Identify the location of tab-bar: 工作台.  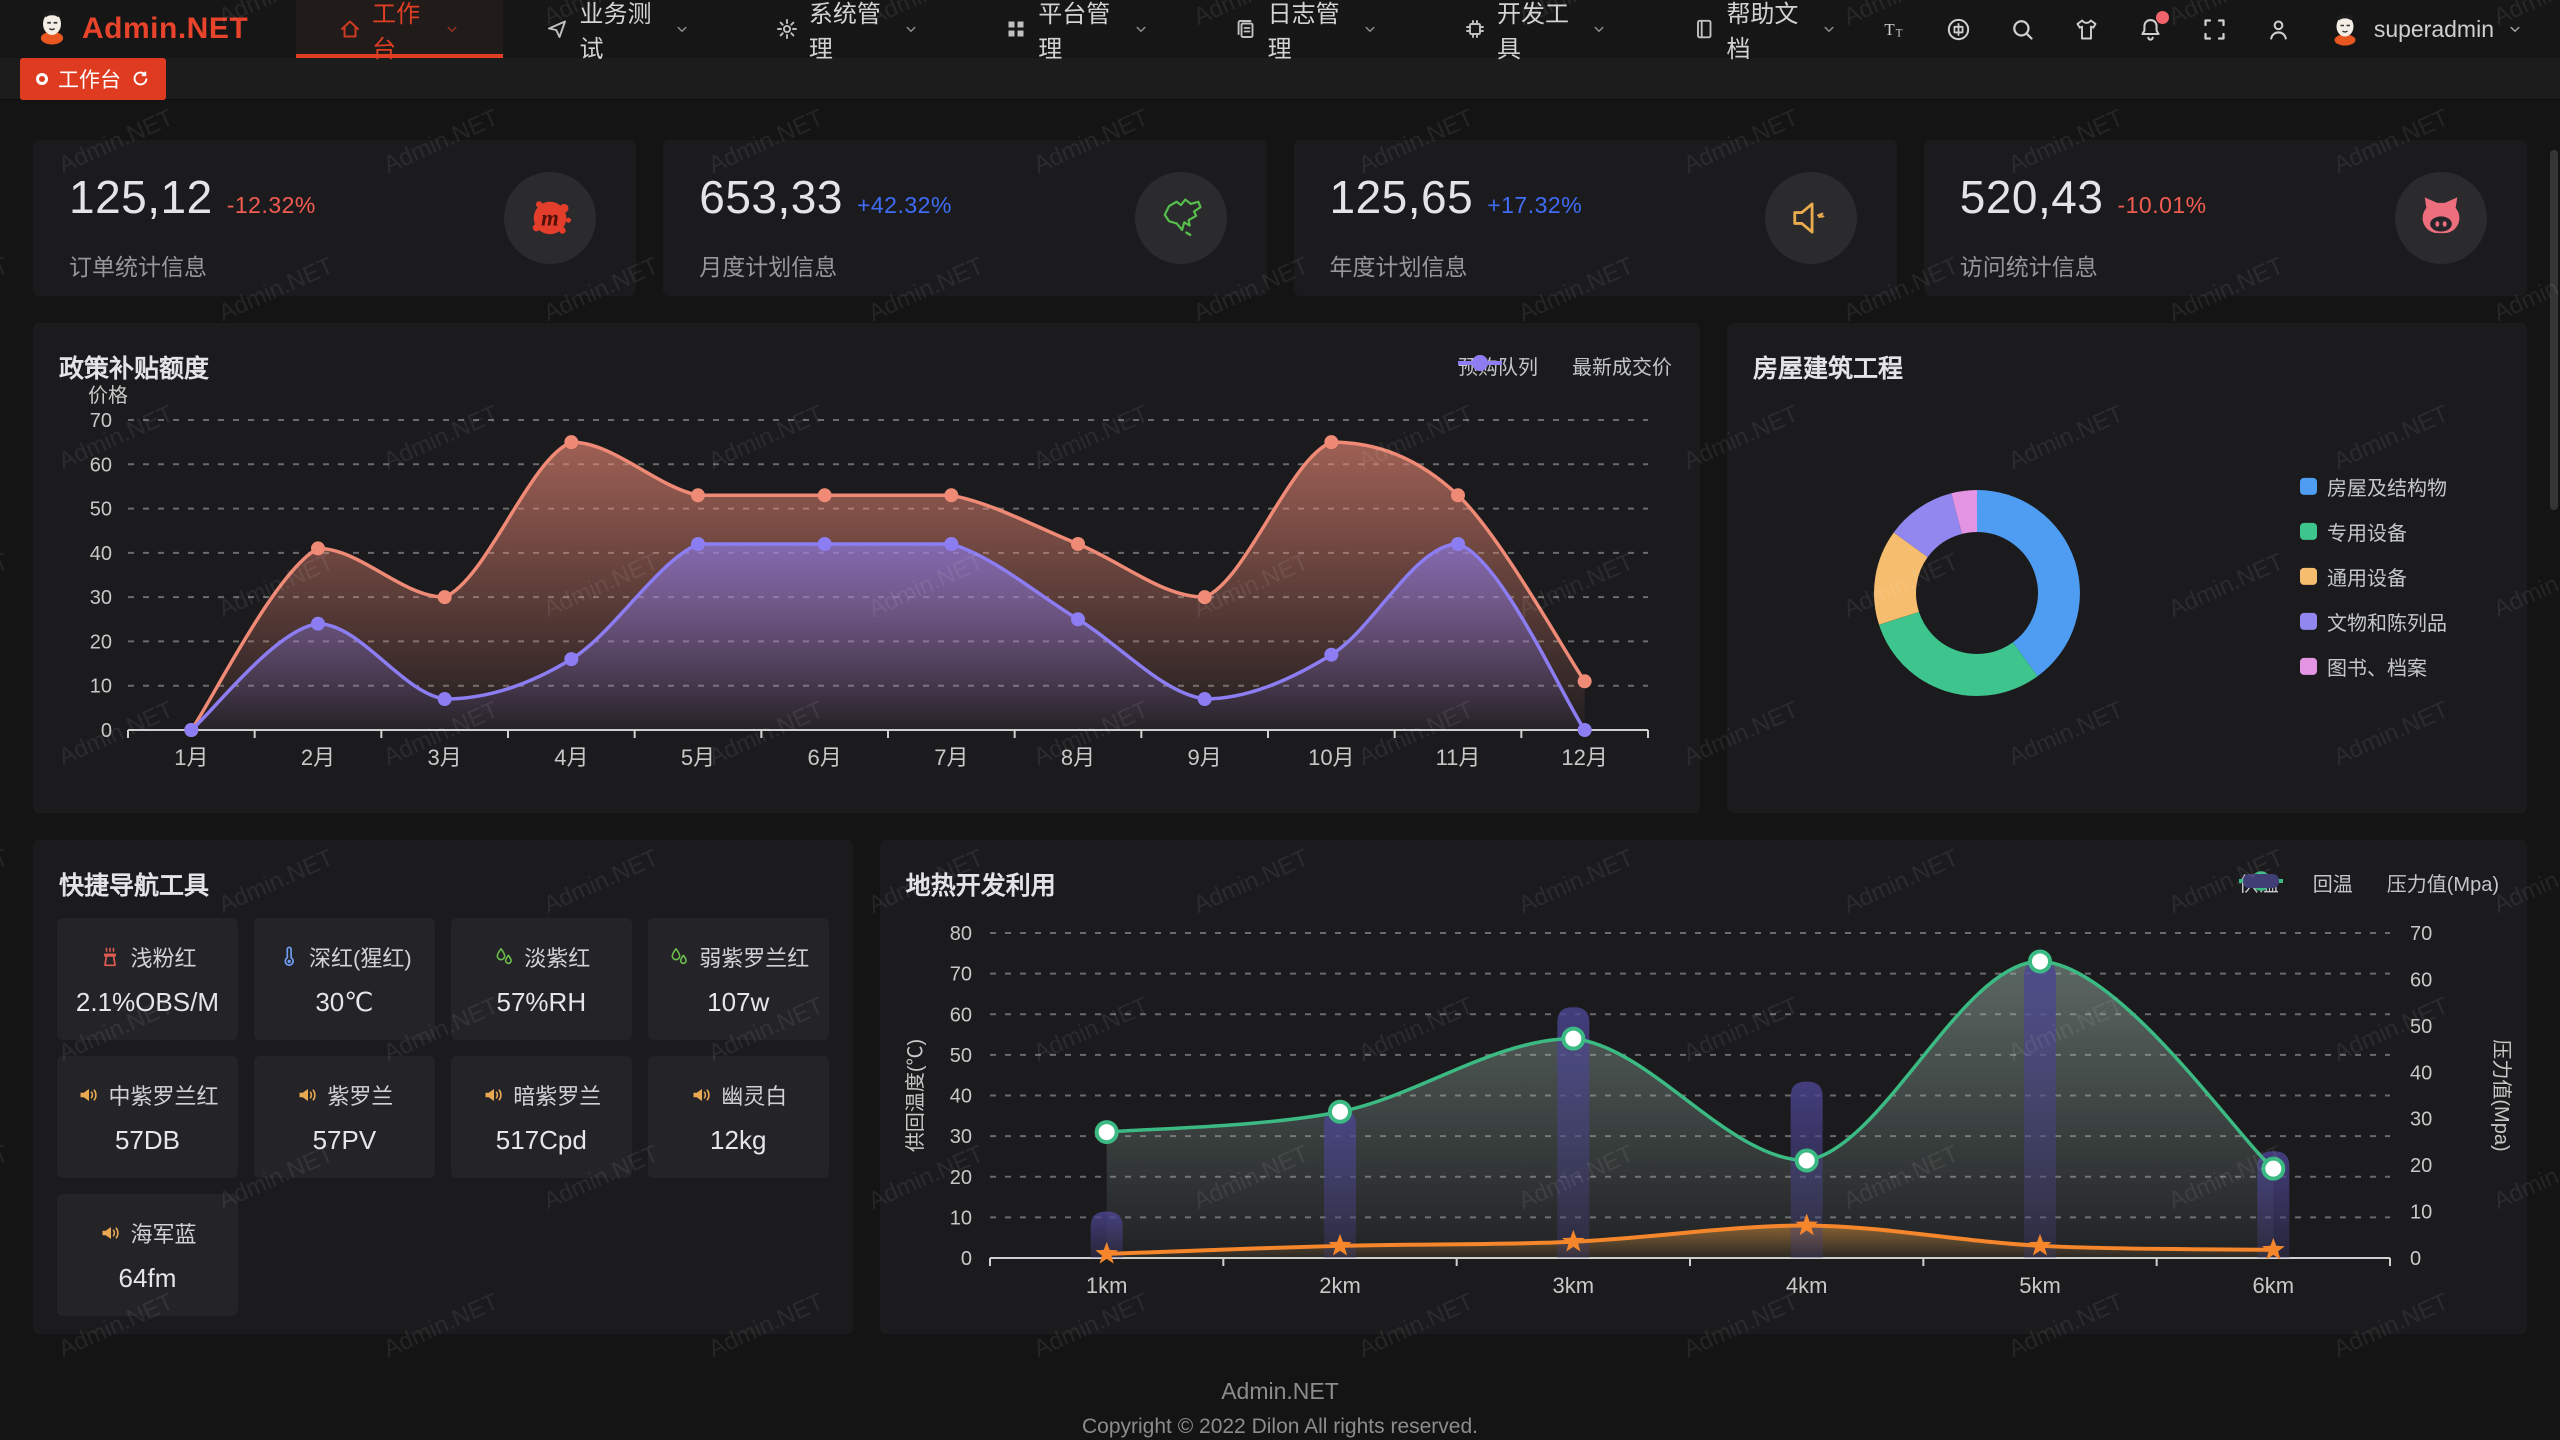
(1280, 78).